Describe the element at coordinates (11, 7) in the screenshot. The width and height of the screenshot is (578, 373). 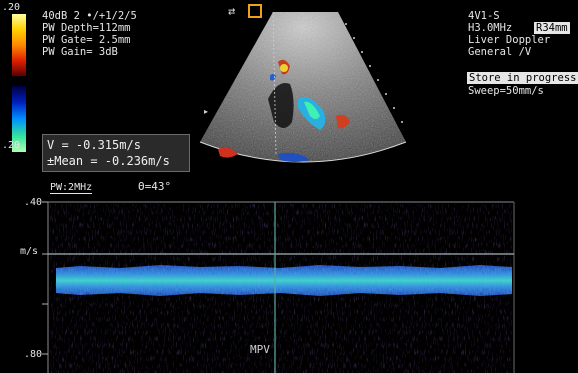
I see `colorbar-top-label: .20` at that location.